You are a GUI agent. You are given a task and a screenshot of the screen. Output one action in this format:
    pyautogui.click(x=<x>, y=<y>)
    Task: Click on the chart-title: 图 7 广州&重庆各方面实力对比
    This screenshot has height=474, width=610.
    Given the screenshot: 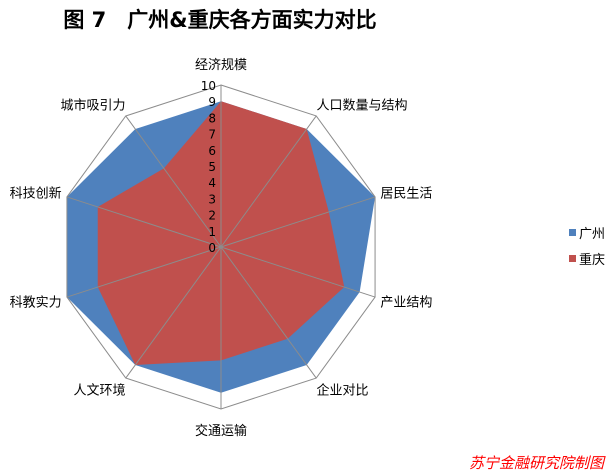 What is the action you would take?
    pyautogui.click(x=220, y=20)
    